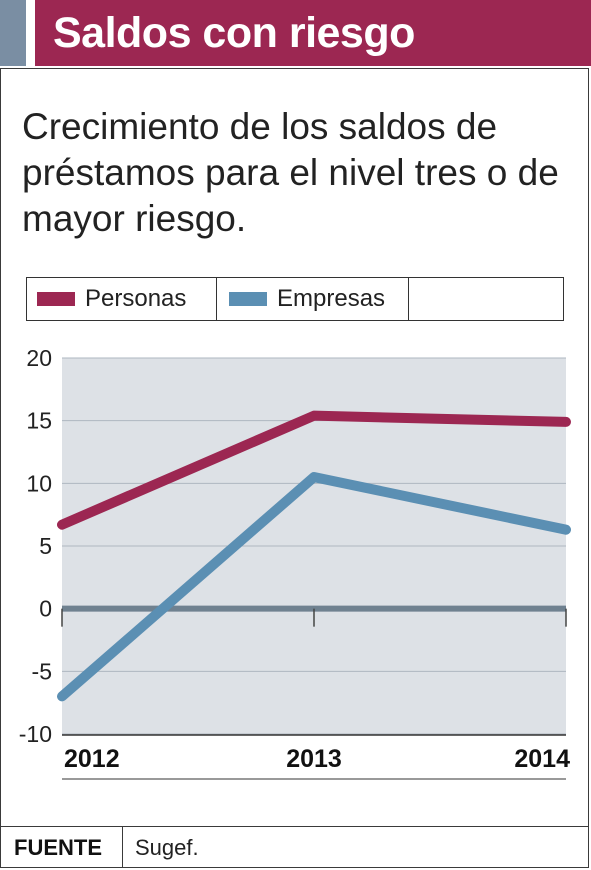 This screenshot has width=591, height=870. I want to click on y-tick-label: 15, so click(39, 421).